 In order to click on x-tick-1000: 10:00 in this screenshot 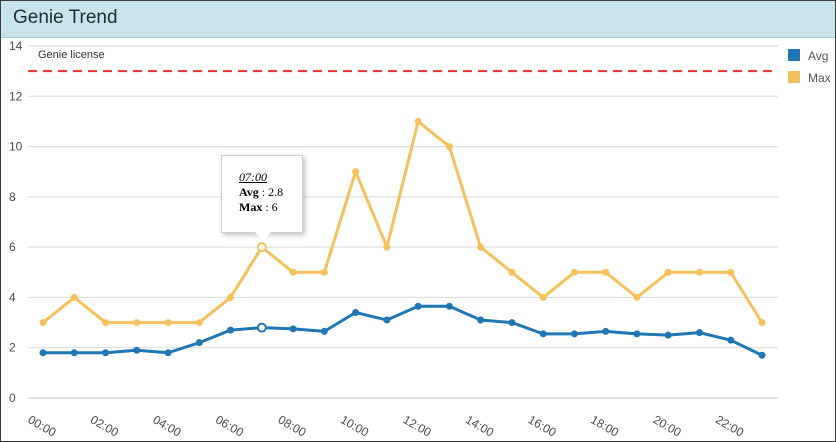, I will do `click(354, 425)`.